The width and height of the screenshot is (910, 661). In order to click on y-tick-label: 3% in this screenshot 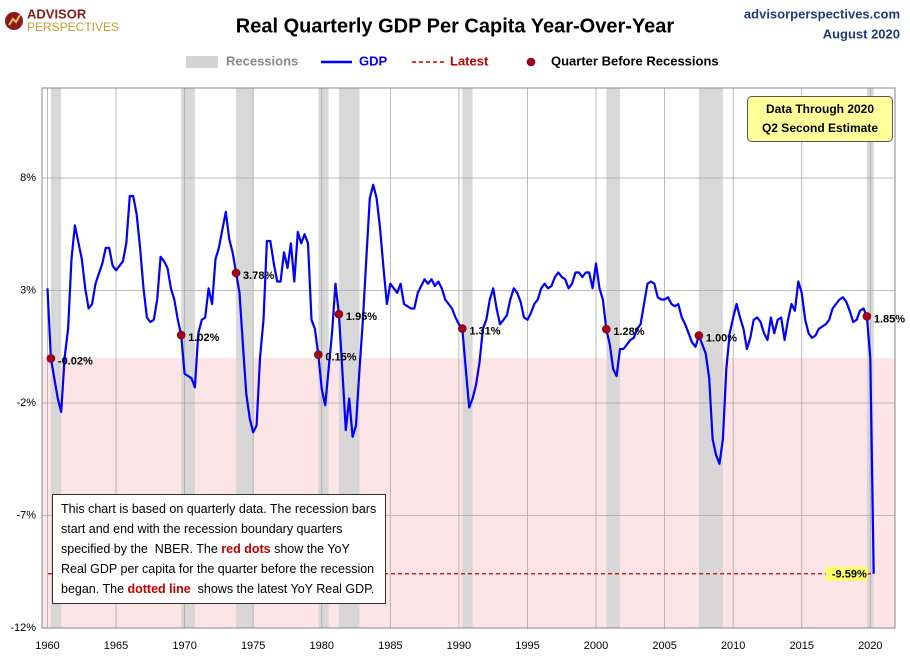, I will do `click(28, 290)`.